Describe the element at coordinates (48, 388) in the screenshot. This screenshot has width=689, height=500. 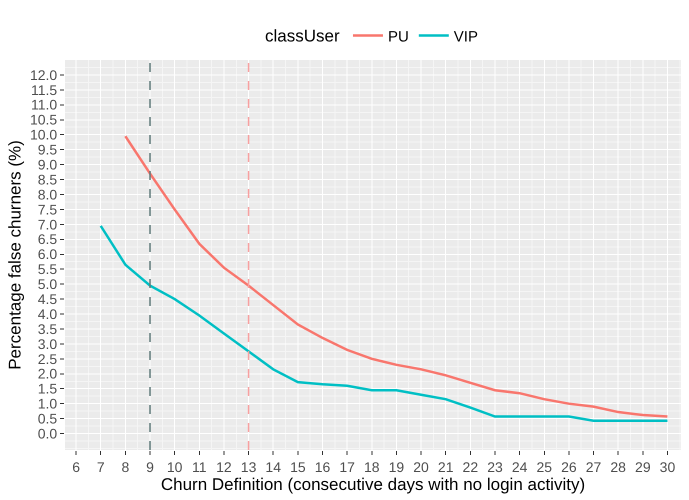
I see `y-tick-label: 1.5` at that location.